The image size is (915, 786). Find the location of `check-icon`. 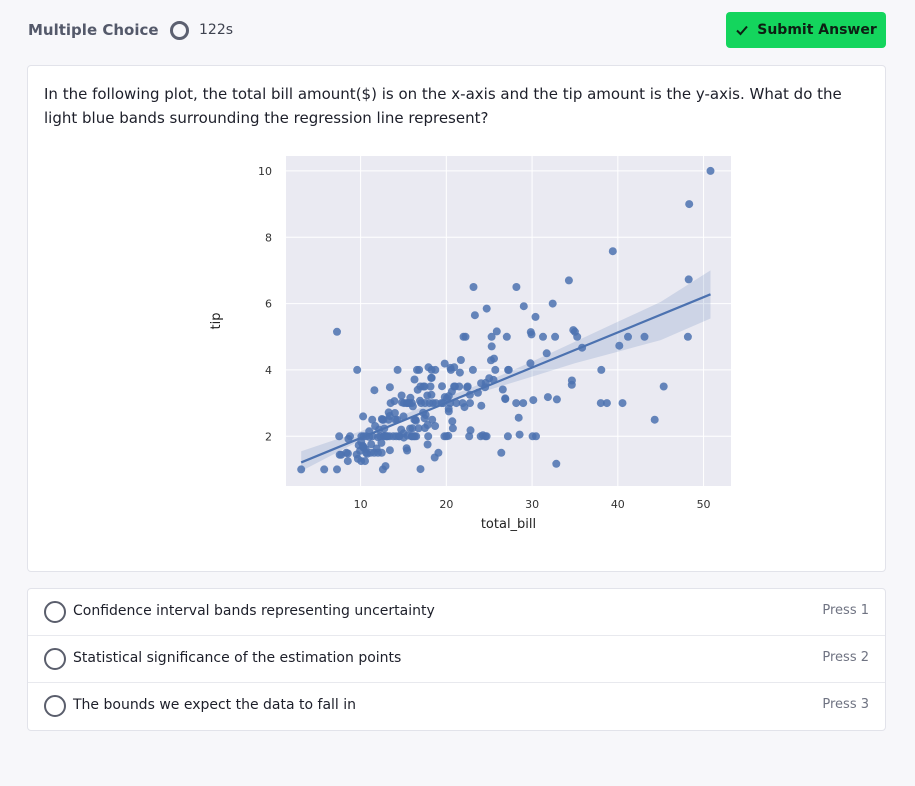

check-icon is located at coordinates (742, 30).